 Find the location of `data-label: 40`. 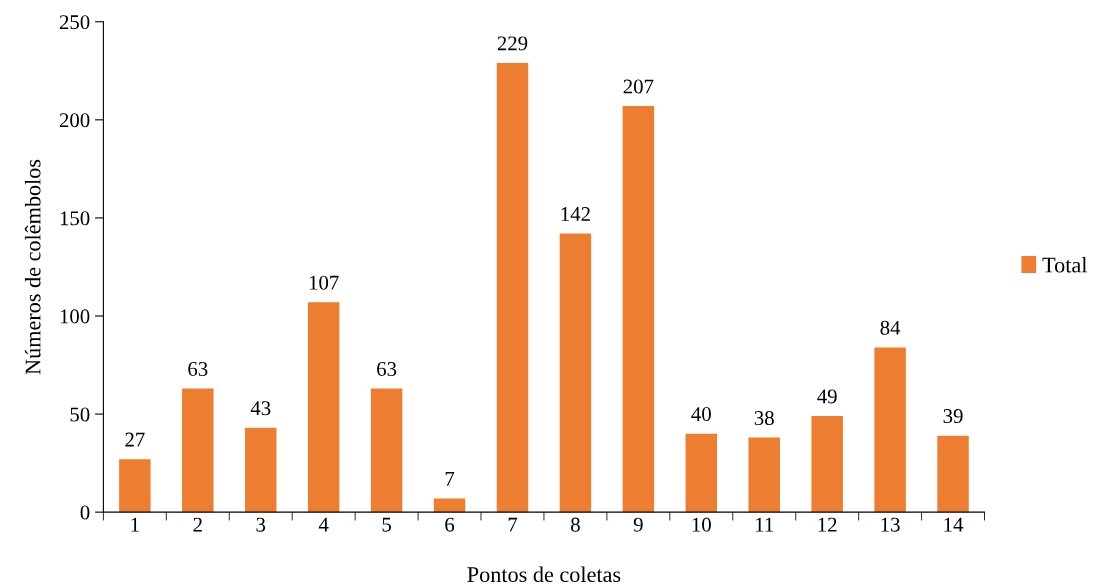

data-label: 40 is located at coordinates (701, 414).